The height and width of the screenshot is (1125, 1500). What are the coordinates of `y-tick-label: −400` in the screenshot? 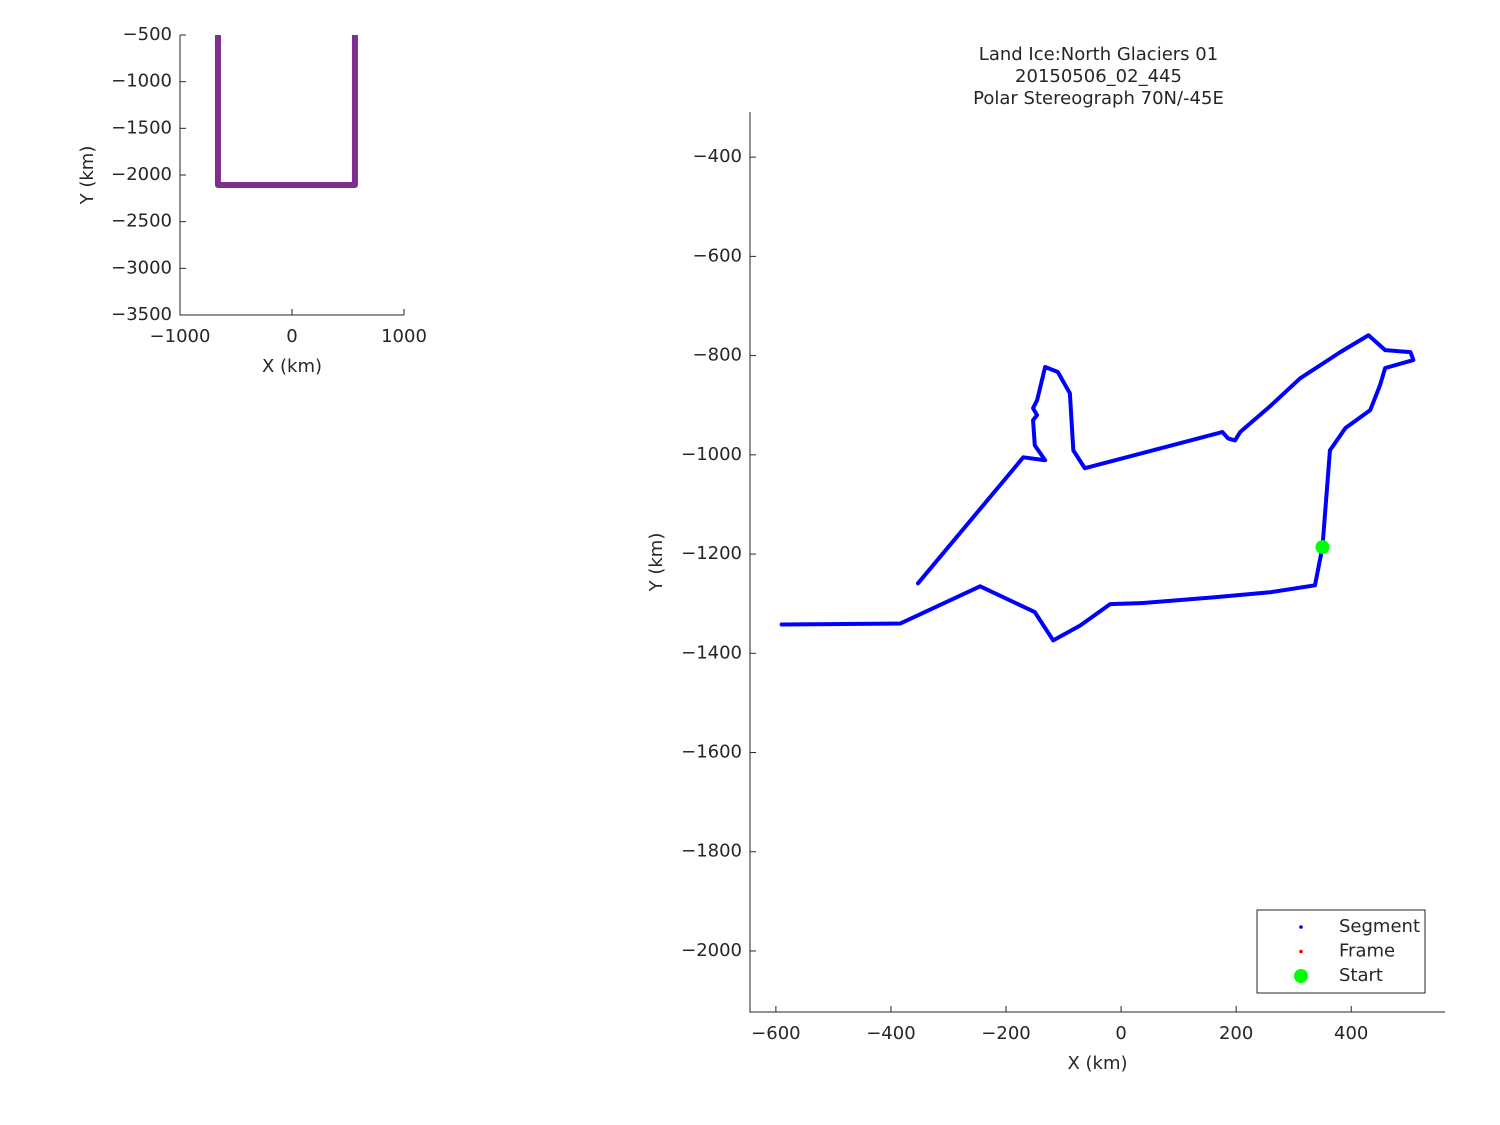 It's located at (717, 156).